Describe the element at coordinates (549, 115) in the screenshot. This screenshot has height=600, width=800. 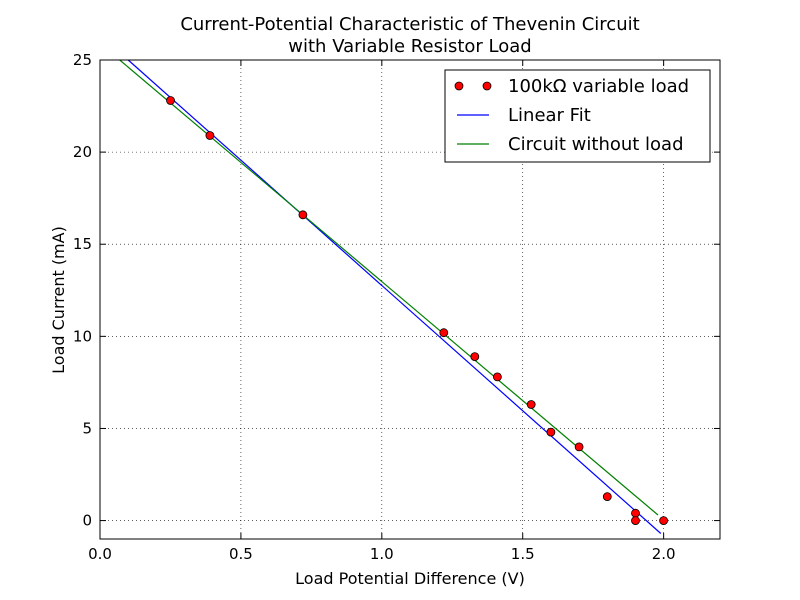
I see `legend-label-fit: Linear Fit` at that location.